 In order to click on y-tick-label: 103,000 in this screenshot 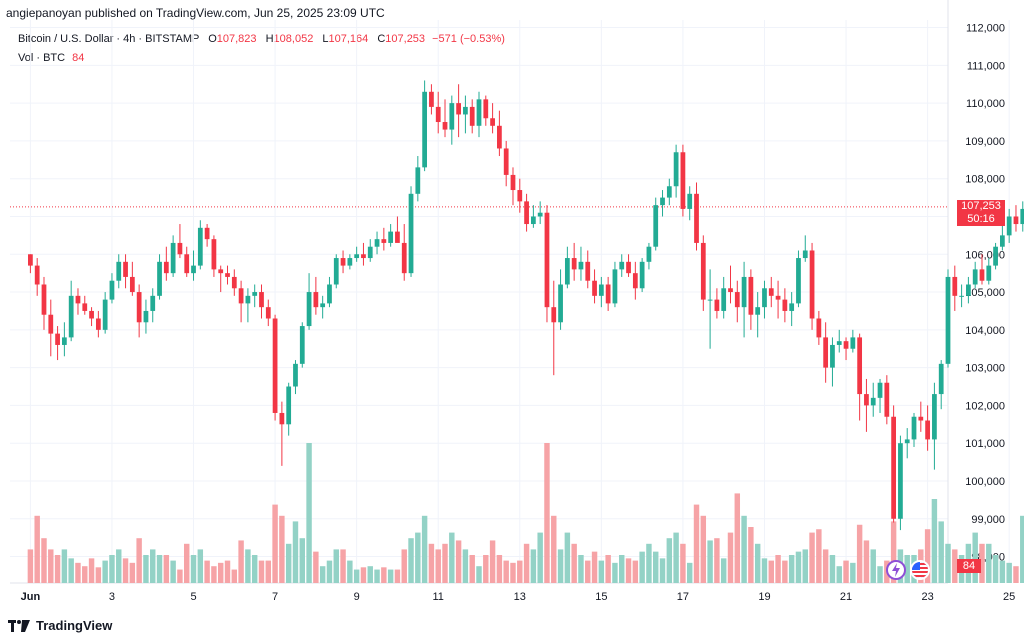, I will do `click(985, 369)`.